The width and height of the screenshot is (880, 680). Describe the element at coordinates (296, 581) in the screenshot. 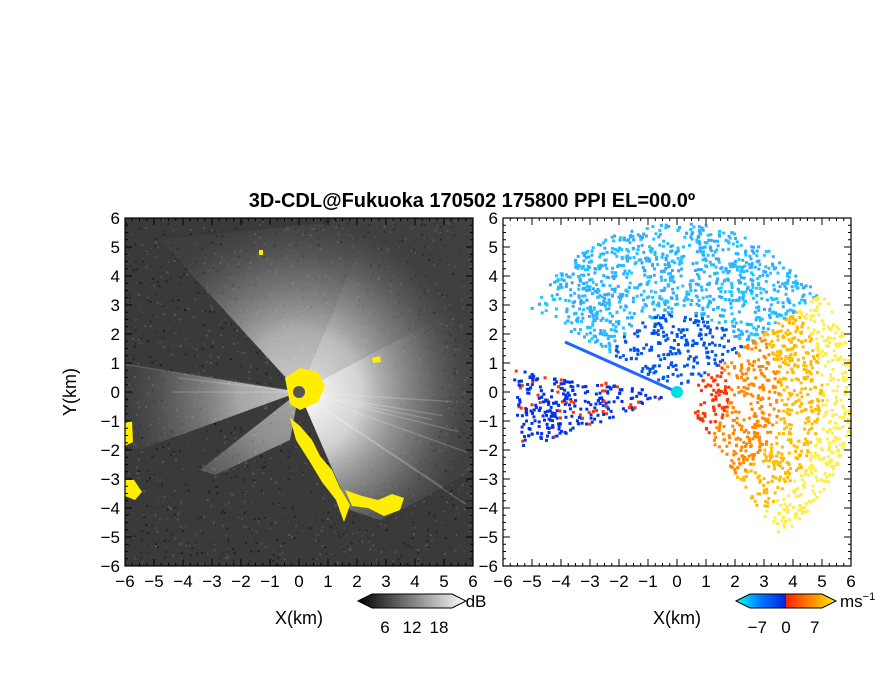

I see `reflectivity-x-tick-labels: −6 −5 −4 −3 −2 −1 0 1 2 3 4 5 6` at that location.